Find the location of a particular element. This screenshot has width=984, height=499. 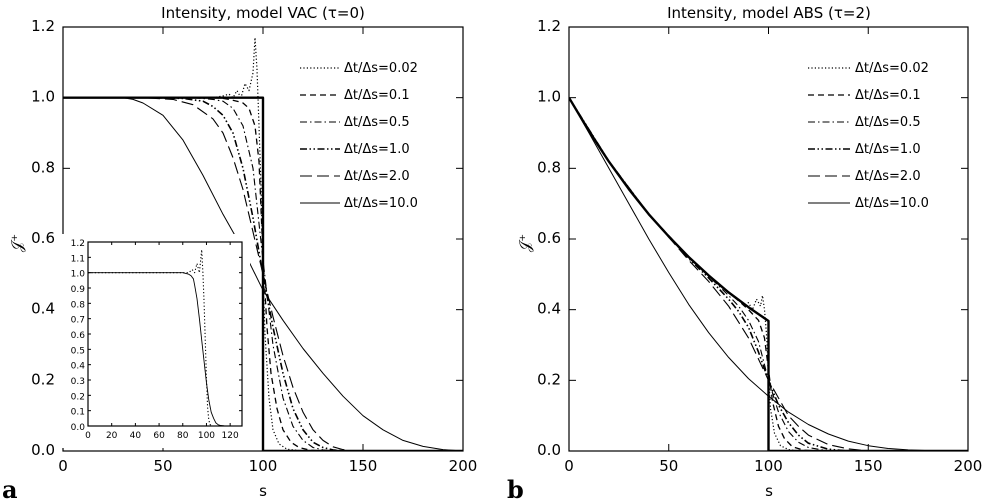

panel-a-inset-ytick-label: 0.0 is located at coordinates (78, 428).